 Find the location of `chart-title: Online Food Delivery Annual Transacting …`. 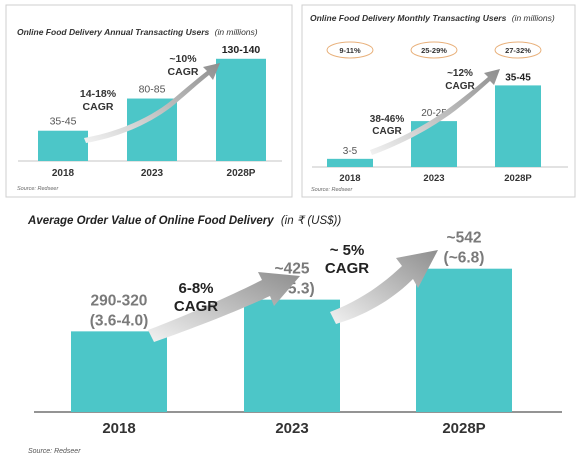

chart-title: Online Food Delivery Annual Transacting … is located at coordinates (137, 32).